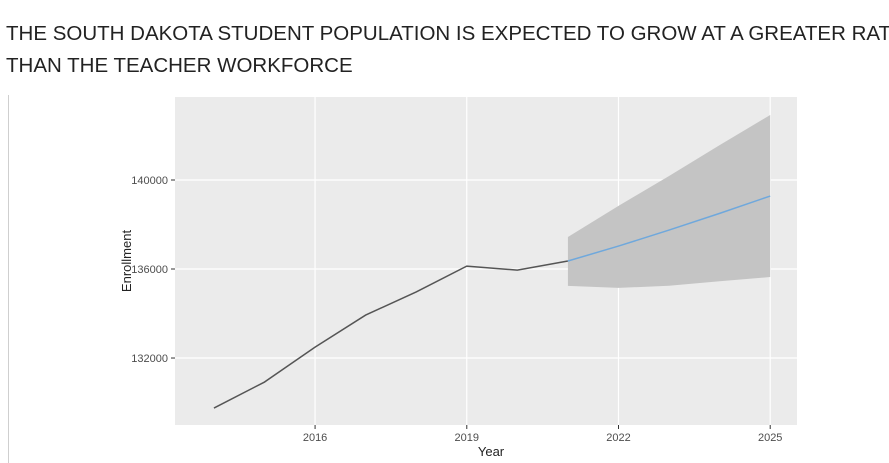 This screenshot has height=463, width=889. I want to click on x-tick-label: 2025, so click(770, 438).